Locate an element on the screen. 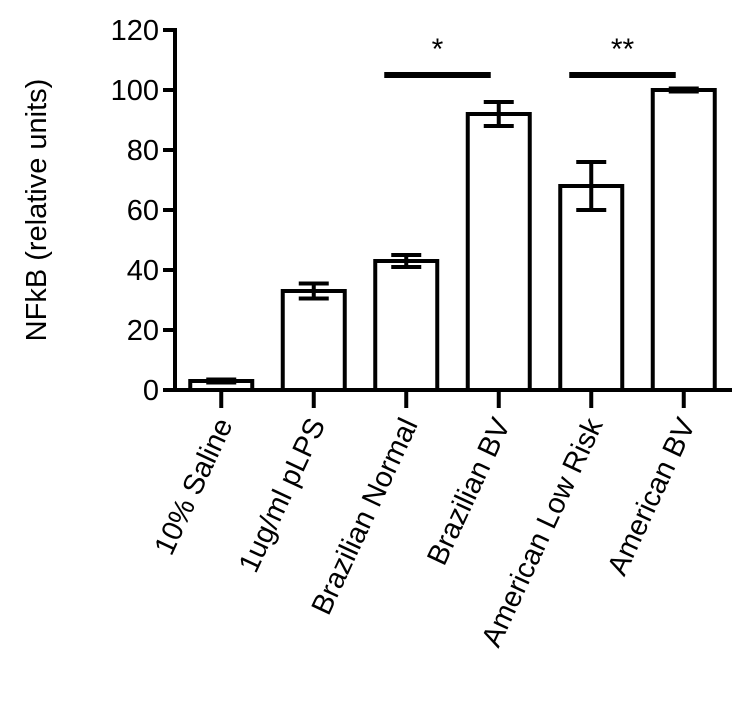  y-tick-label: 0 is located at coordinates (151, 391).